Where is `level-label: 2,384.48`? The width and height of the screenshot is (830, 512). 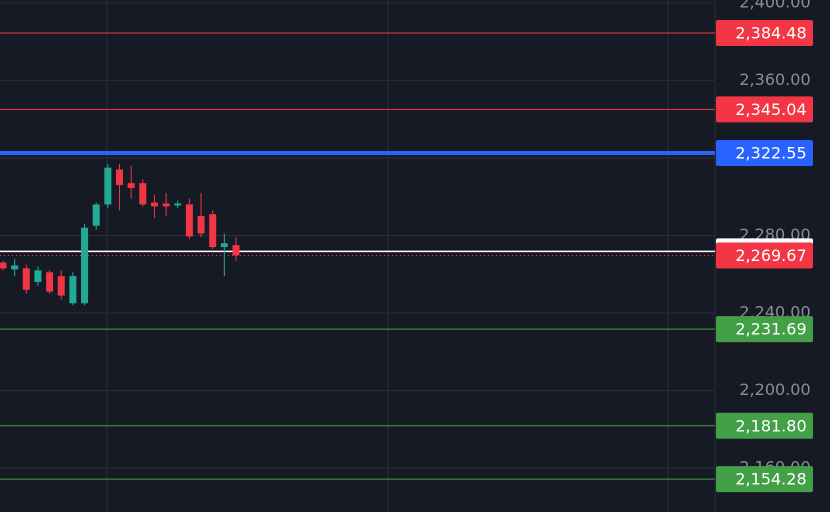 level-label: 2,384.48 is located at coordinates (770, 32).